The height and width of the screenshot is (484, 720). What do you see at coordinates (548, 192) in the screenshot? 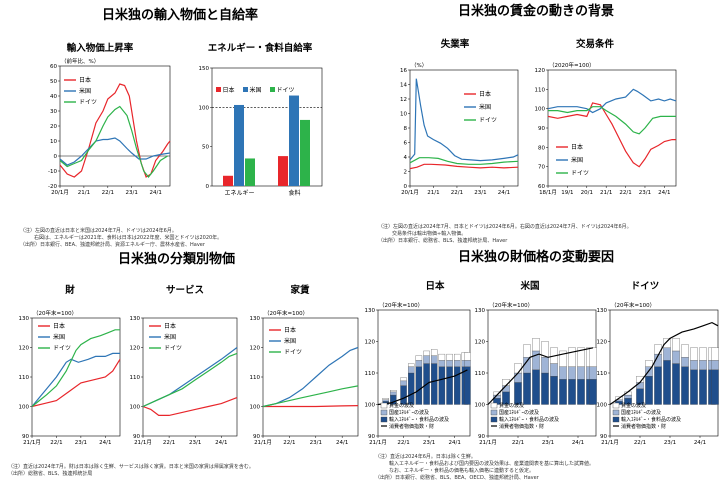
I see `x-tick-label-terms-of-trade: 18/1月` at bounding box center [548, 192].